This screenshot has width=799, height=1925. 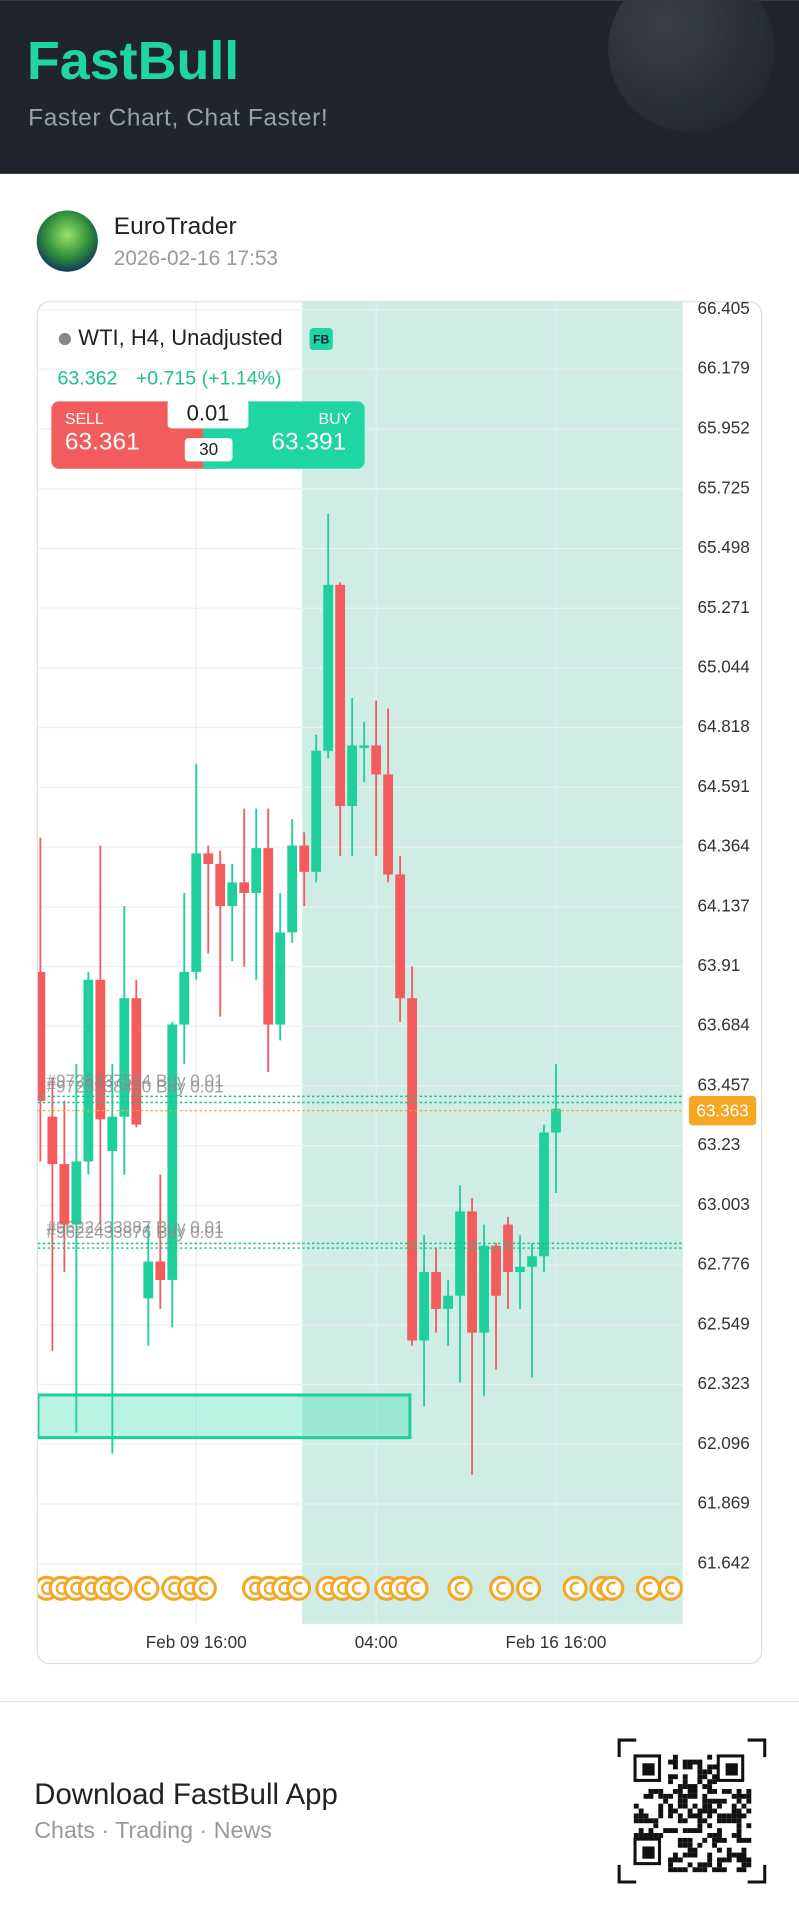 What do you see at coordinates (134, 1080) in the screenshot?
I see `order-label: #9725337504 Buy 0.01` at bounding box center [134, 1080].